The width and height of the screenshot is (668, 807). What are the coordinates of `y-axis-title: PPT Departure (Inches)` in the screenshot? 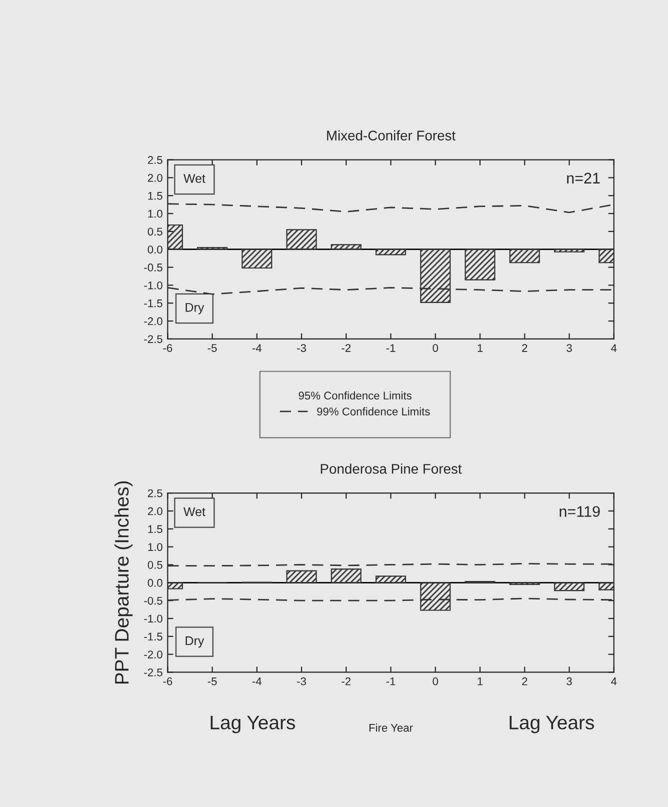 It's located at (123, 582).